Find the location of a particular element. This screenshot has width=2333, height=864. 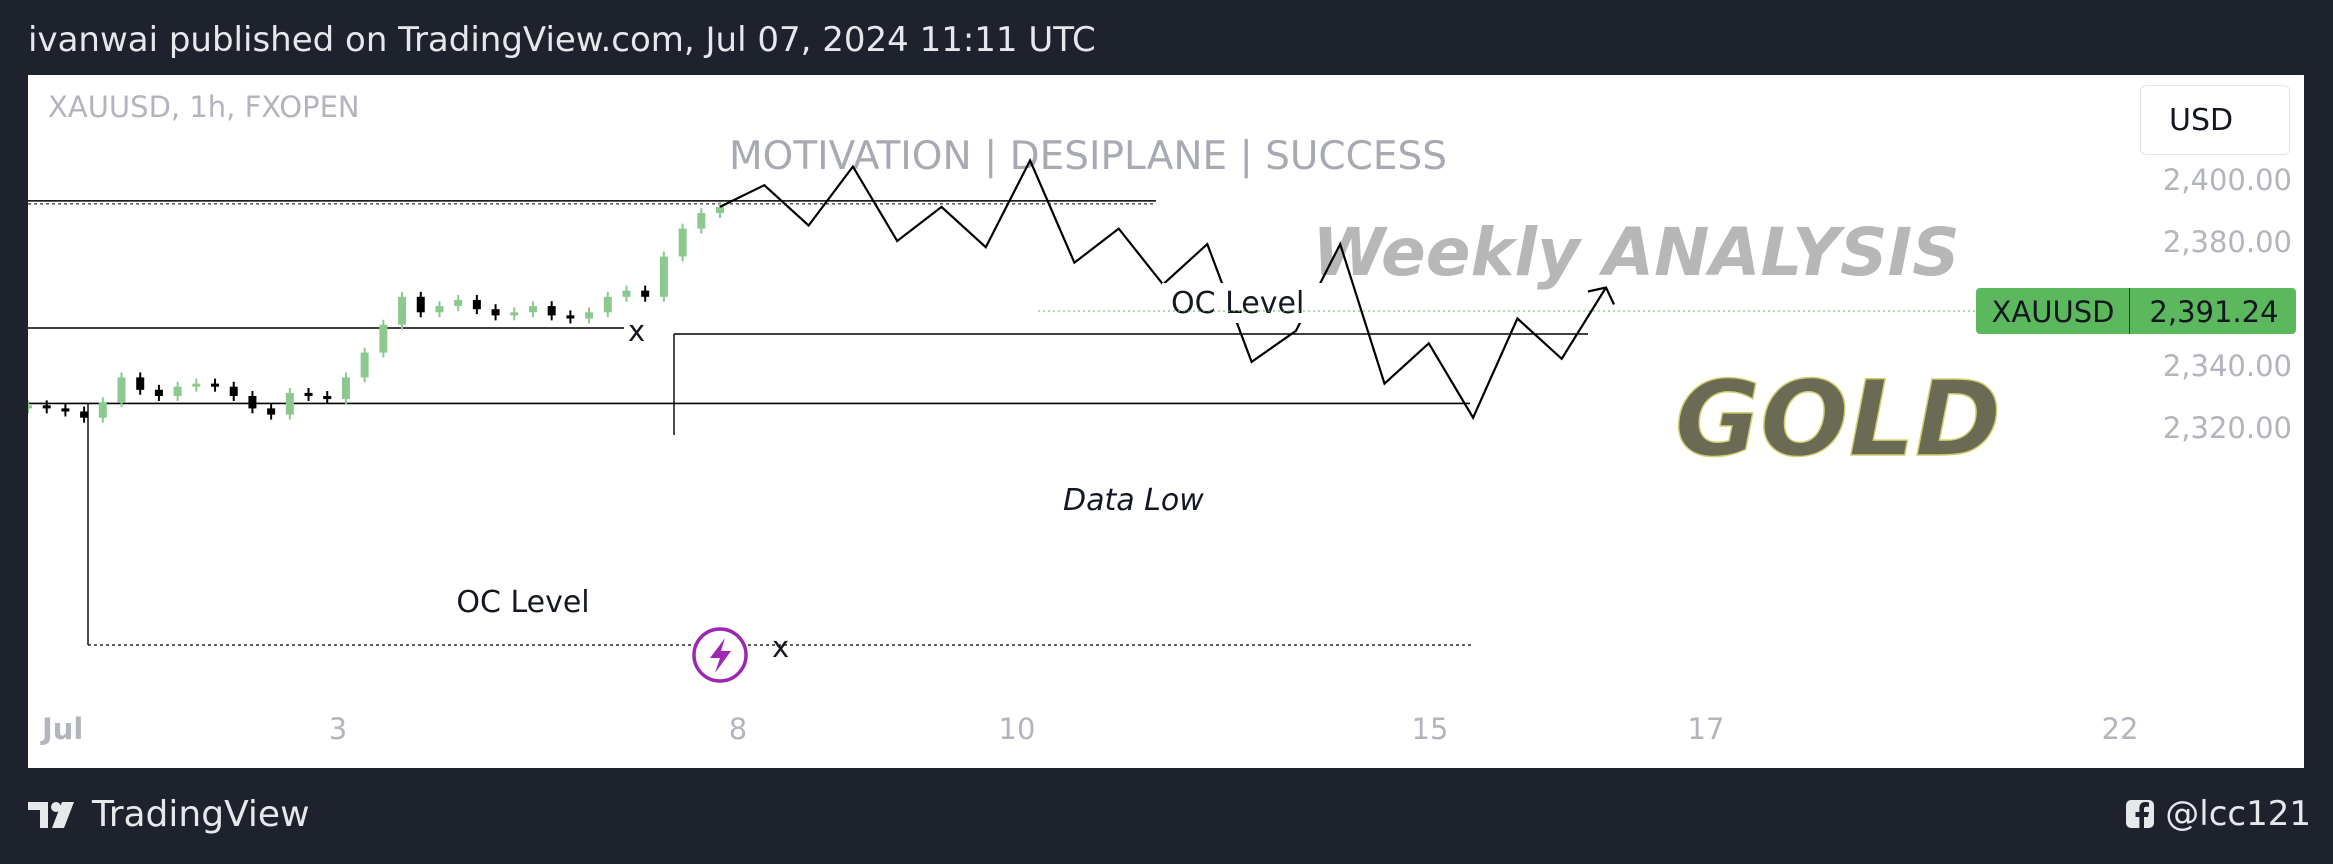

time-tick-label: 10 is located at coordinates (1017, 729).